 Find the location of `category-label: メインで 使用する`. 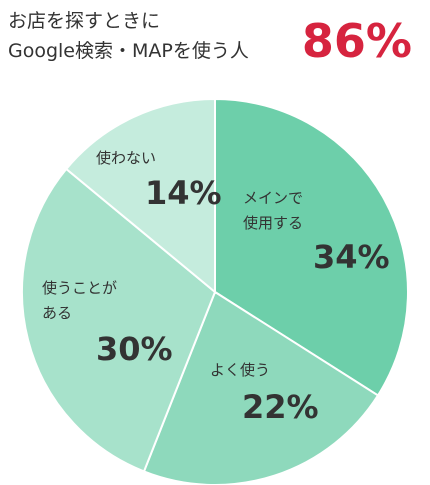

category-label: メインで 使用する is located at coordinates (273, 210).